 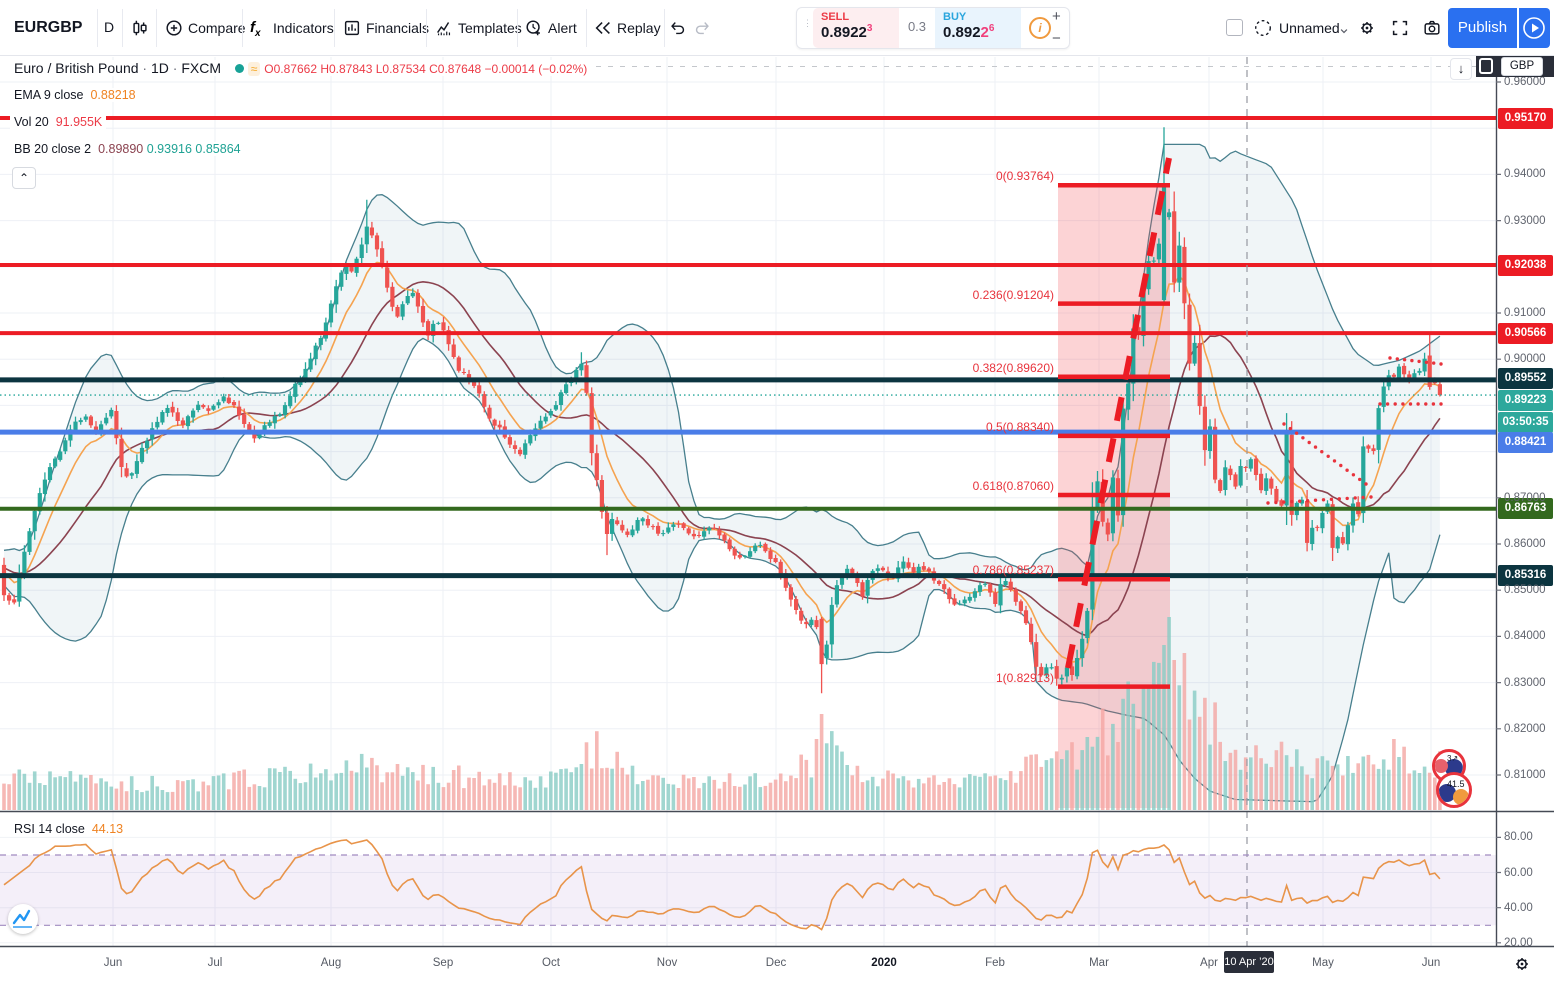 I want to click on svg-text: 3↗, so click(x=1452, y=758).